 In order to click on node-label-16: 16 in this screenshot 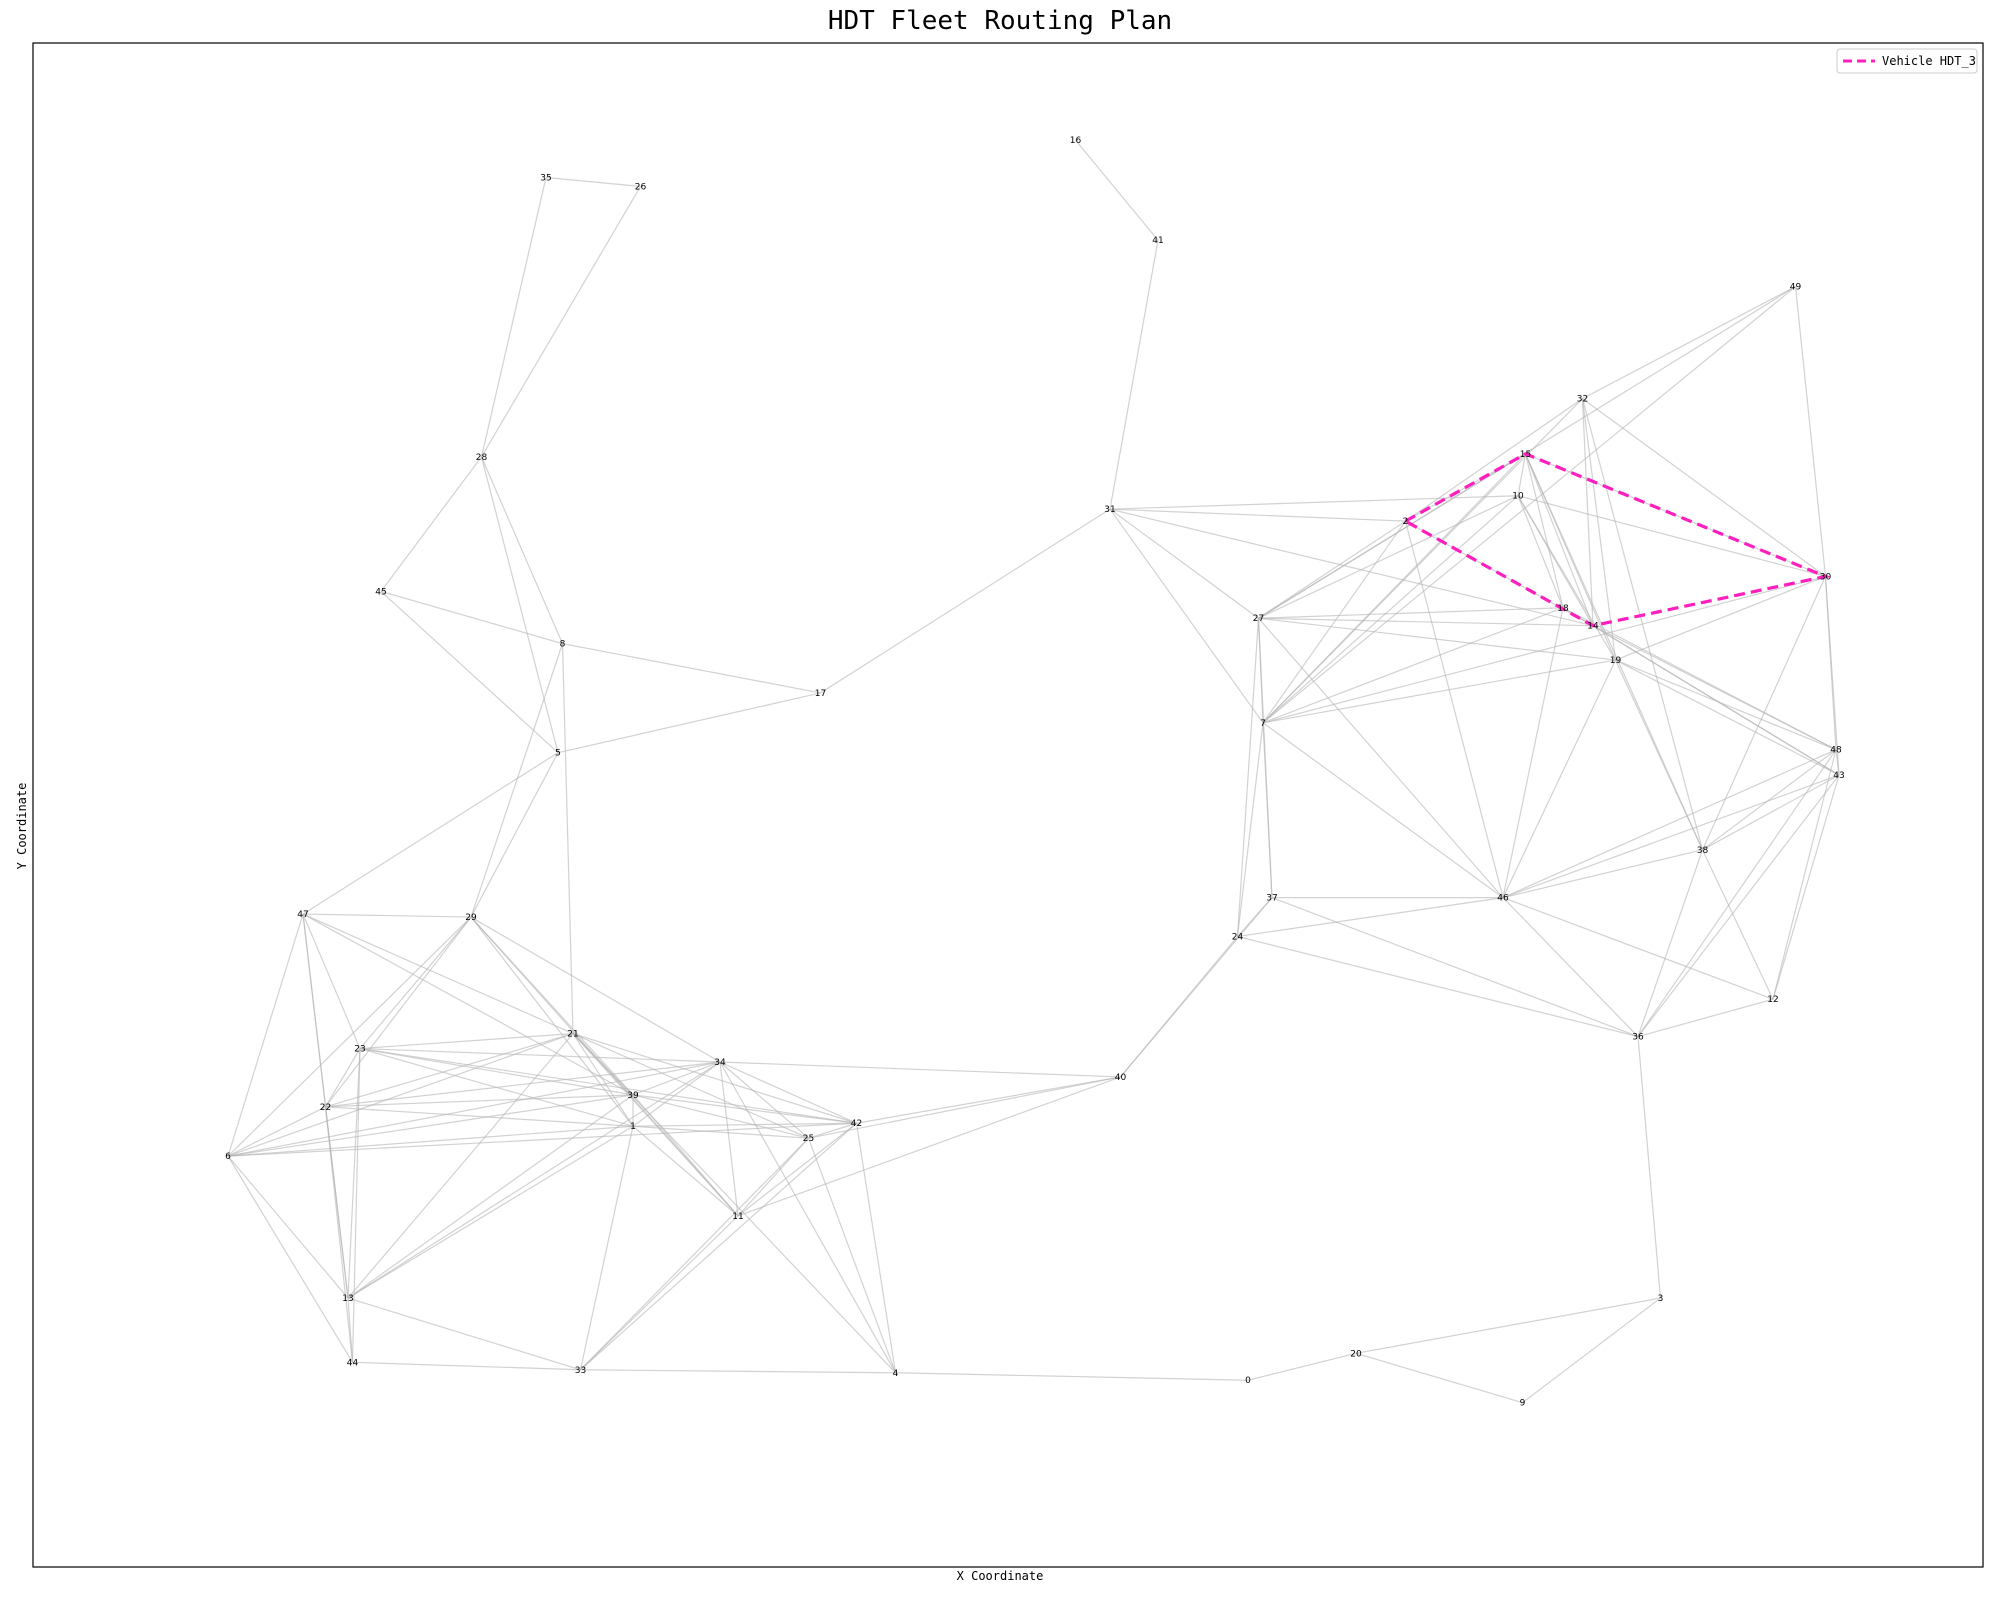, I will do `click(1076, 141)`.